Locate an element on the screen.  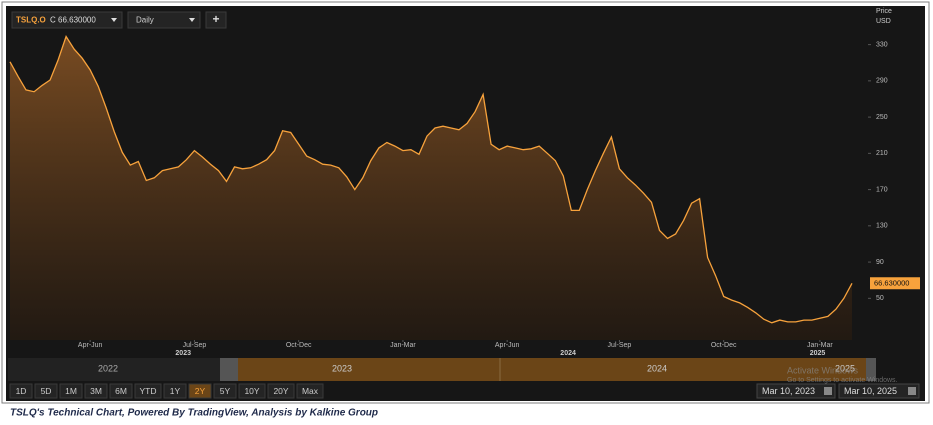
last-price-label: 66.630000 is located at coordinates (891, 283).